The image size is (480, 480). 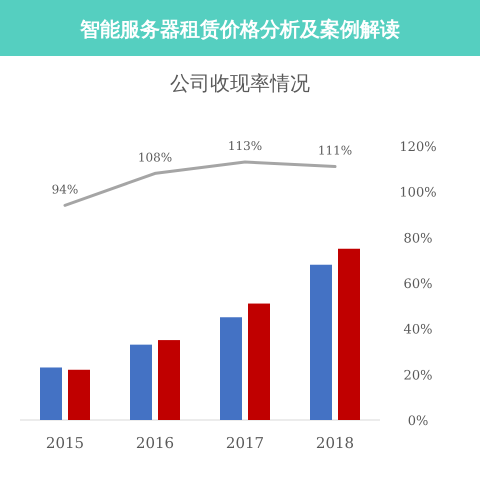 What do you see at coordinates (418, 376) in the screenshot?
I see `y-tick-label: 20%` at bounding box center [418, 376].